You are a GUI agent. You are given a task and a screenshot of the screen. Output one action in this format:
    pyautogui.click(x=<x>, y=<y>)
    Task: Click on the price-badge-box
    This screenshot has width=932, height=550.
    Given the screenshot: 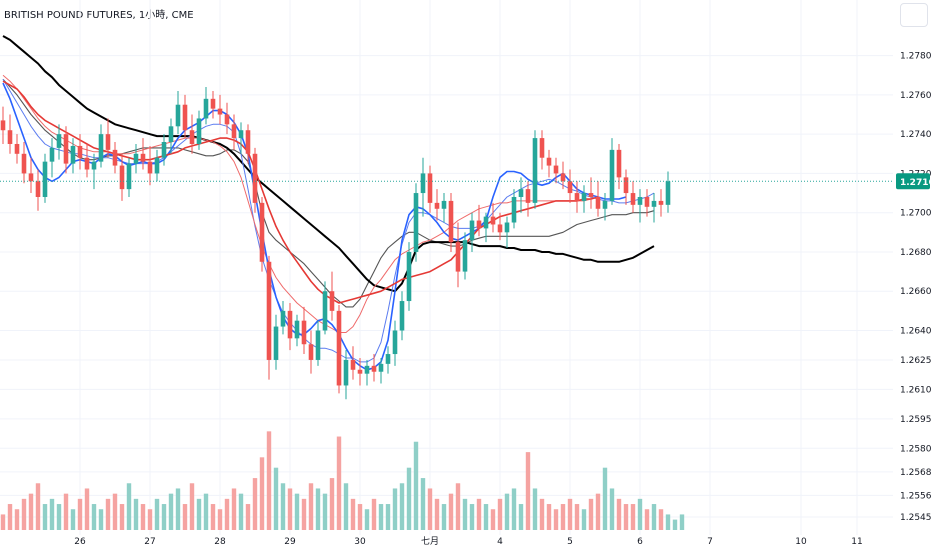 What is the action you would take?
    pyautogui.click(x=913, y=181)
    